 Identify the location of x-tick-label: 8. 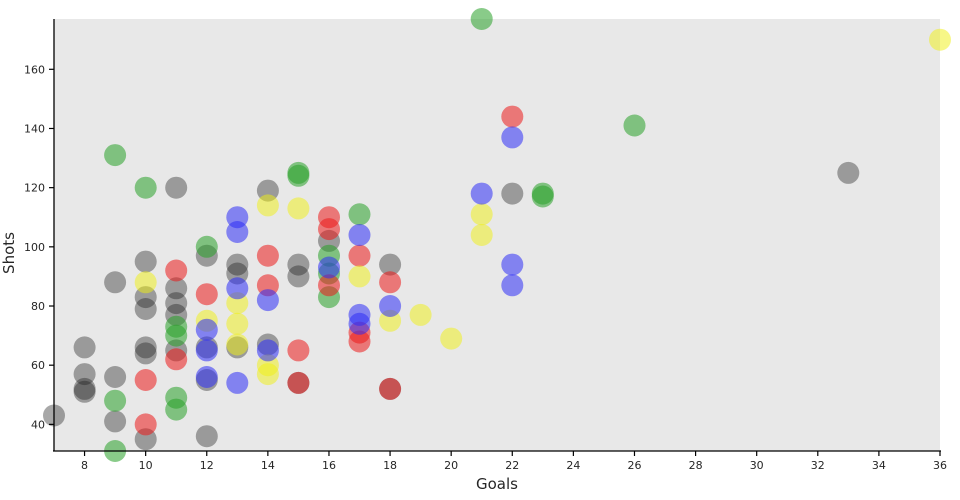
(84, 465).